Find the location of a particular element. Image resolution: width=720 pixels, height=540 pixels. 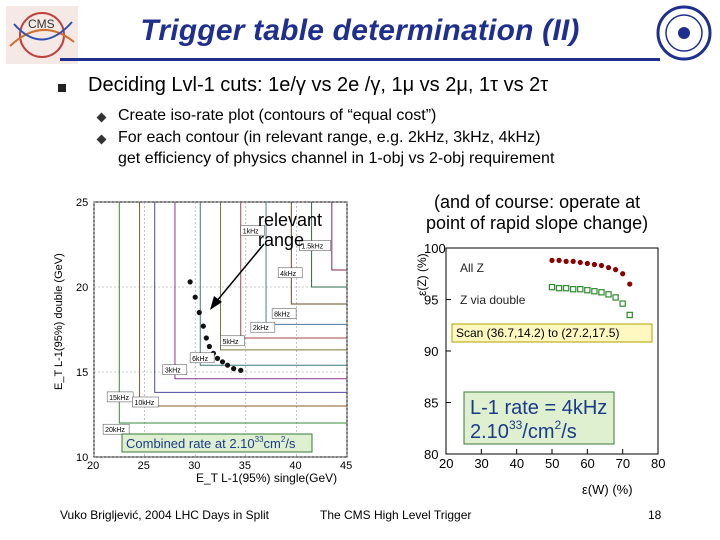

y-tick-label: 80 is located at coordinates (431, 454).